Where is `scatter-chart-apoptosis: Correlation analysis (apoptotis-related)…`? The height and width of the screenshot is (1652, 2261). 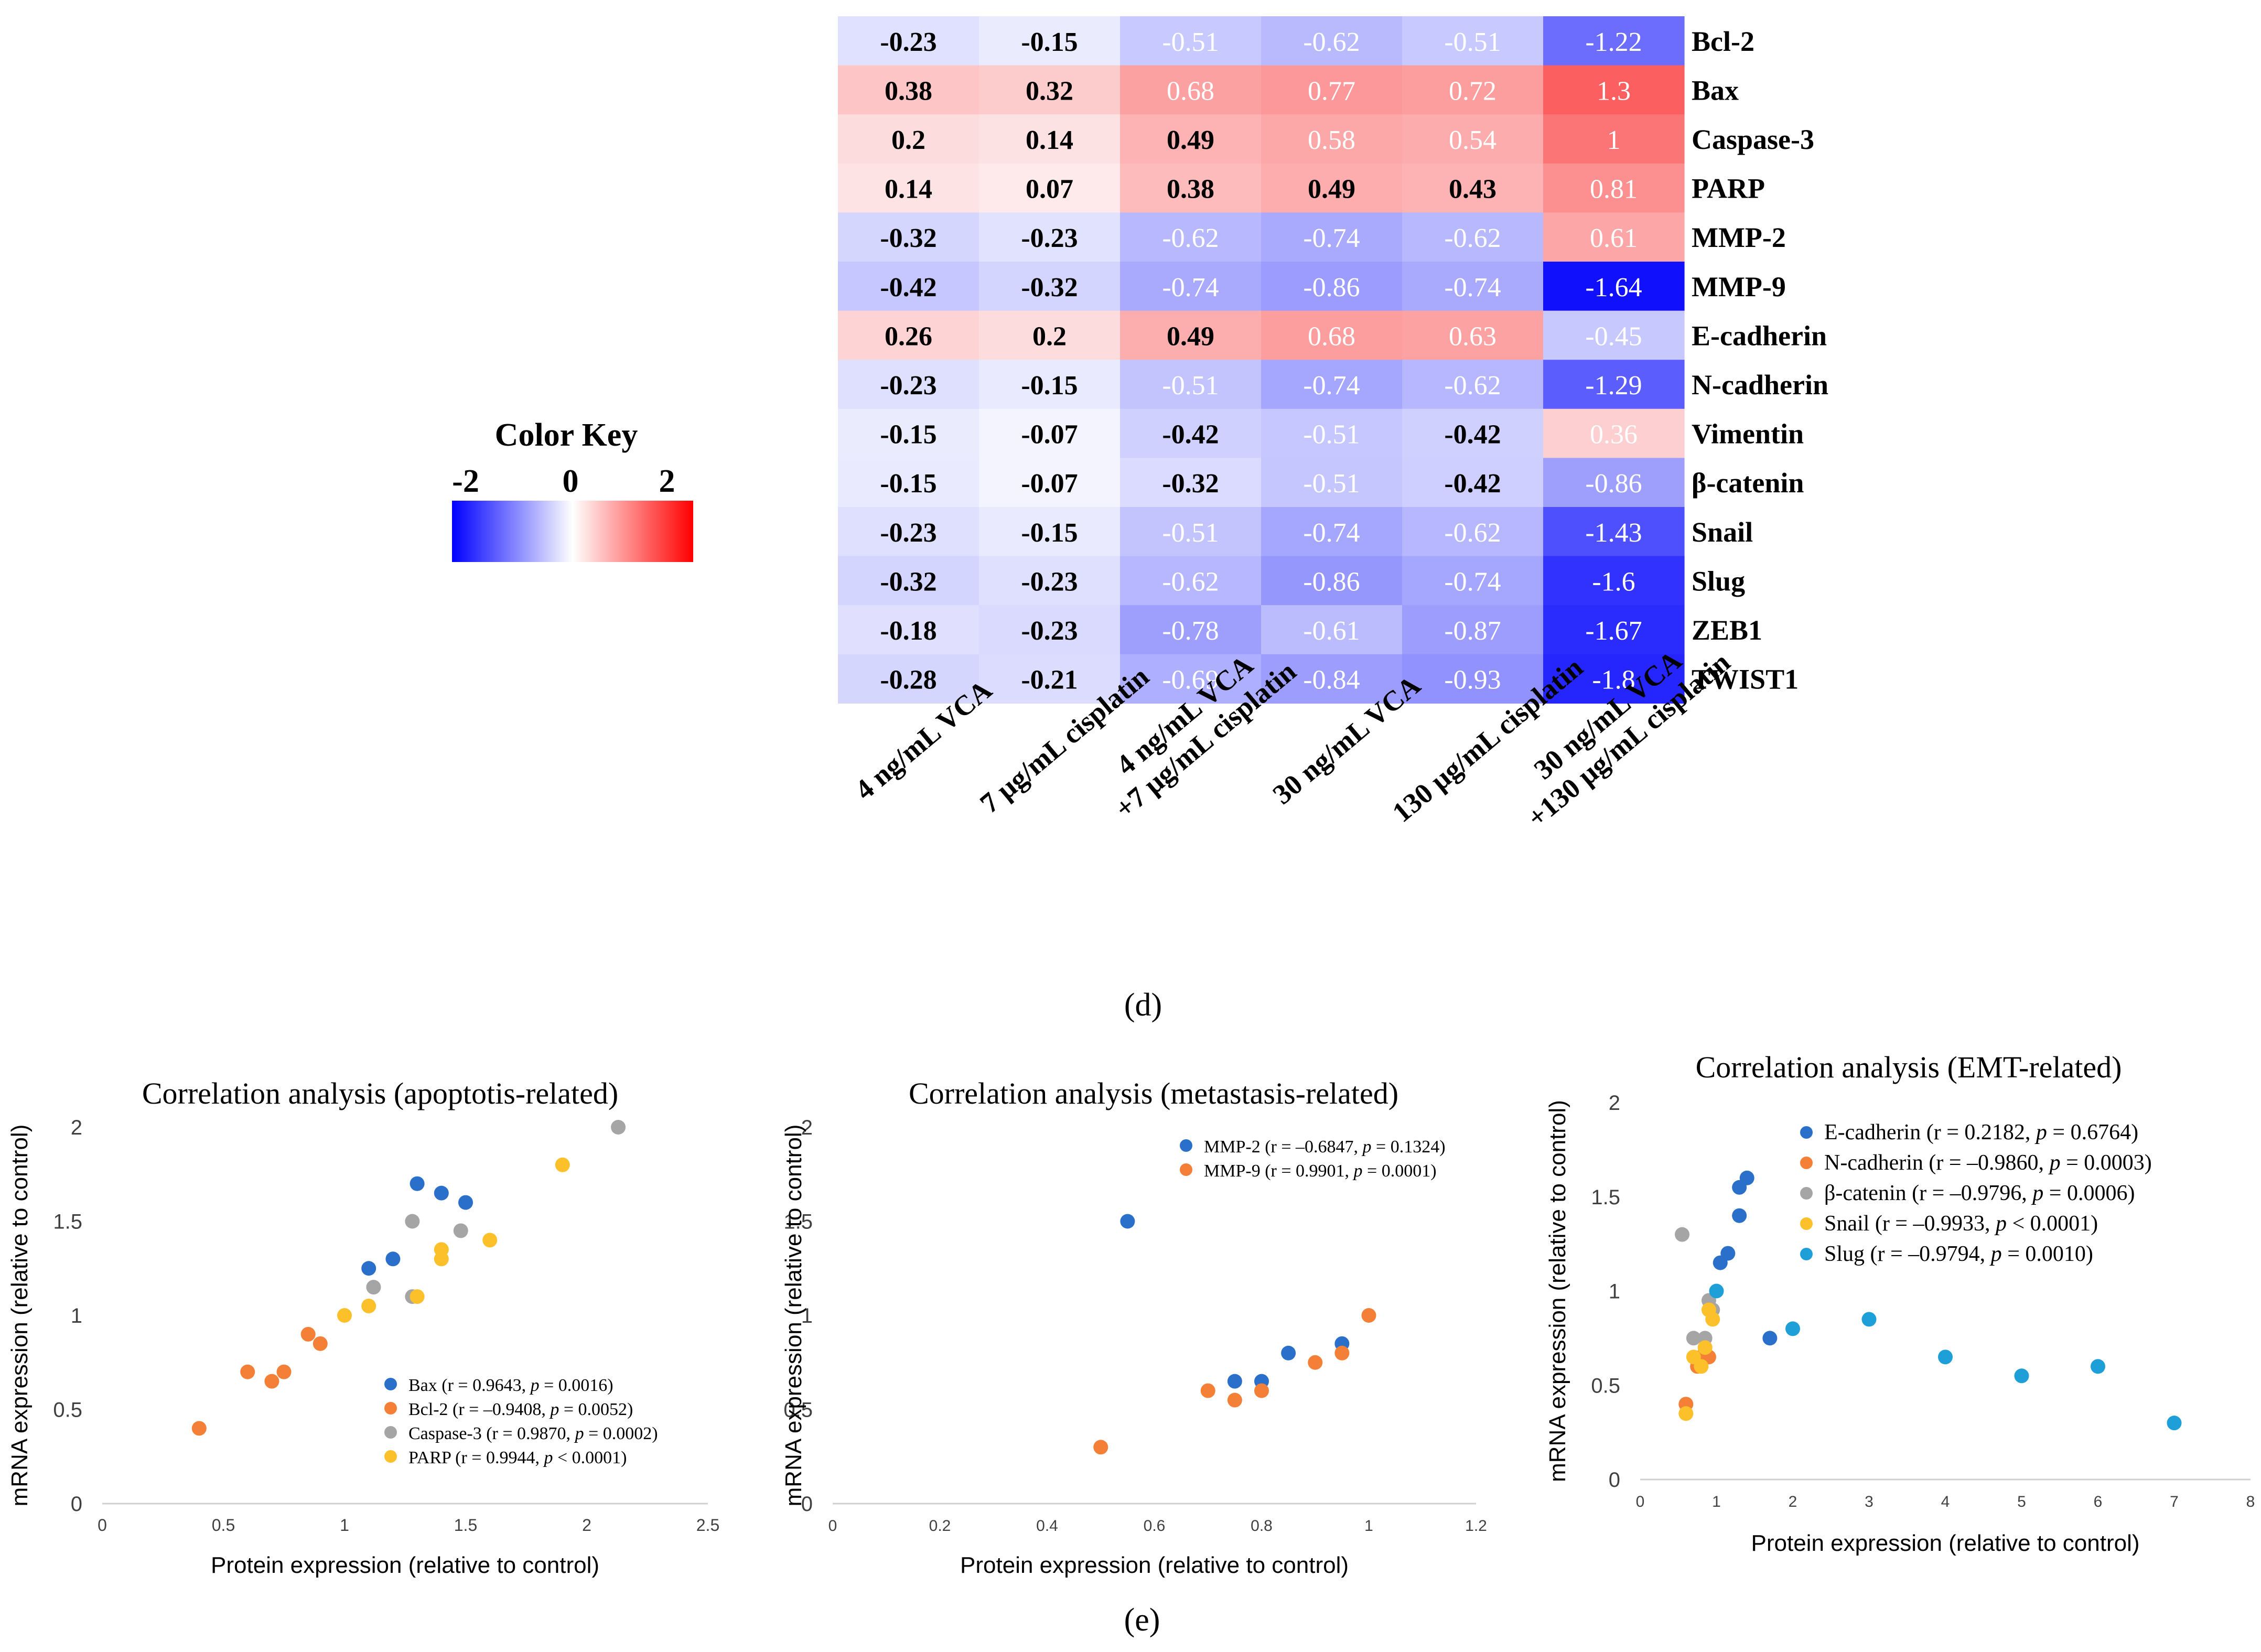
scatter-chart-apoptosis: Correlation analysis (apoptotis-related)… is located at coordinates (363, 1327).